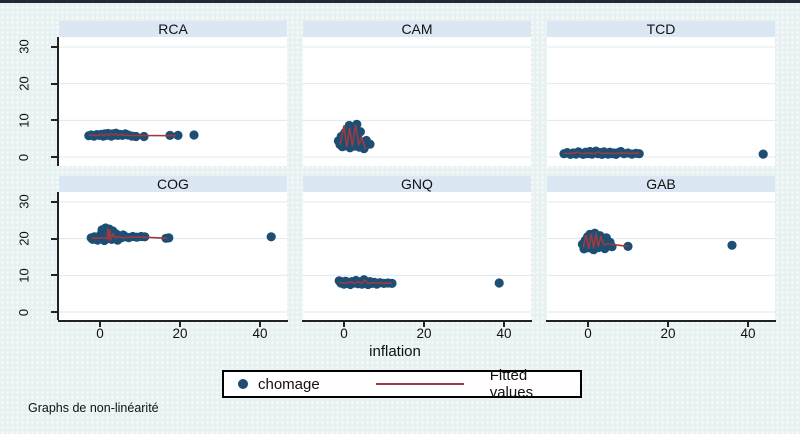 The width and height of the screenshot is (800, 434). I want to click on legend-label-chomage: chomage, so click(289, 384).